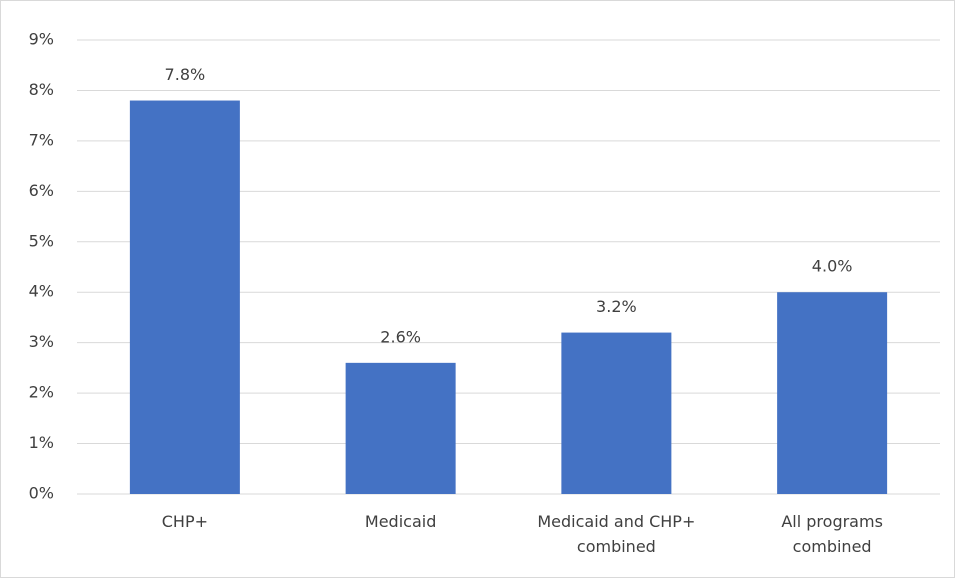 This screenshot has width=956, height=579. What do you see at coordinates (832, 534) in the screenshot?
I see `x-tick-label: All programs combined` at bounding box center [832, 534].